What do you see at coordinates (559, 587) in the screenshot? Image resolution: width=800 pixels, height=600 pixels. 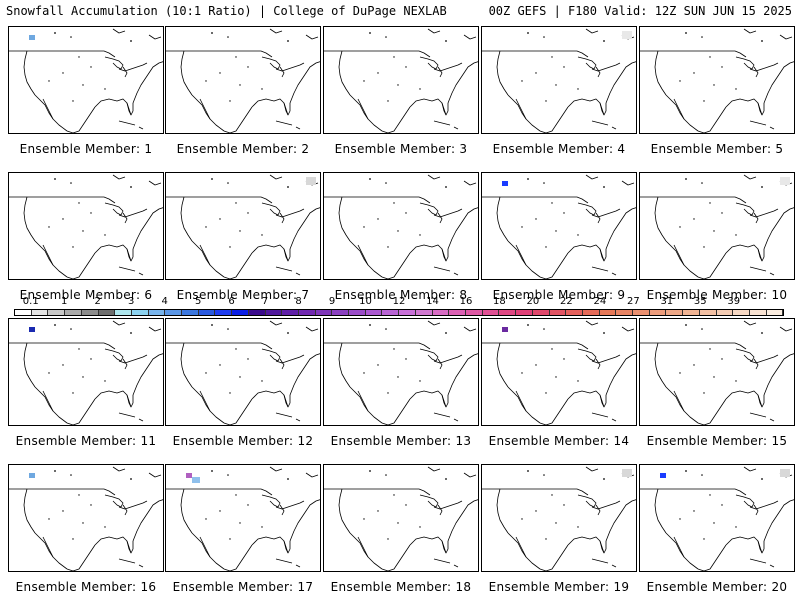 I see `ensemble-member-label: Ensemble Member: 19` at bounding box center [559, 587].